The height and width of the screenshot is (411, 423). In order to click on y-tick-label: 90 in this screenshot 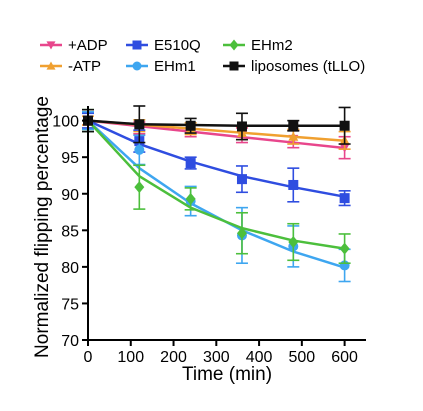, I will do `click(70, 195)`.